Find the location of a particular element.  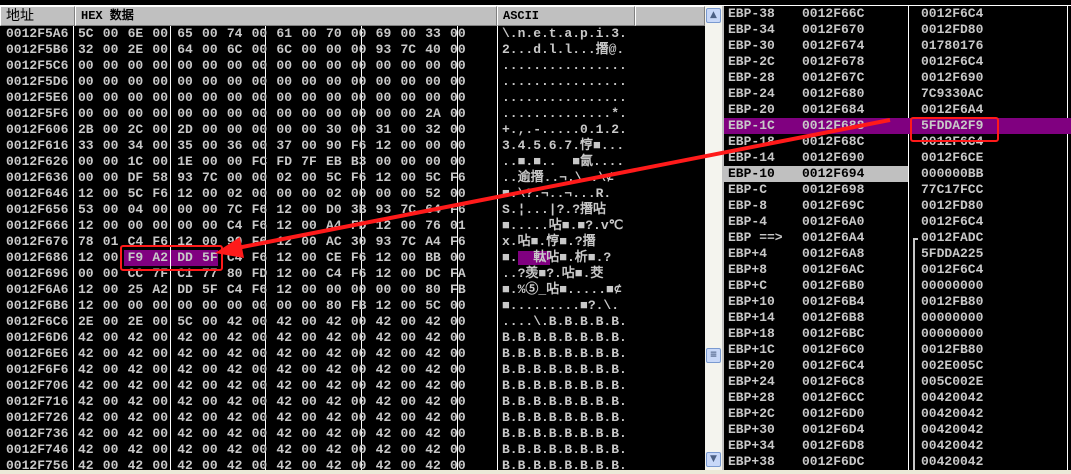

column-header-hex: HEX 数据 is located at coordinates (286, 16).